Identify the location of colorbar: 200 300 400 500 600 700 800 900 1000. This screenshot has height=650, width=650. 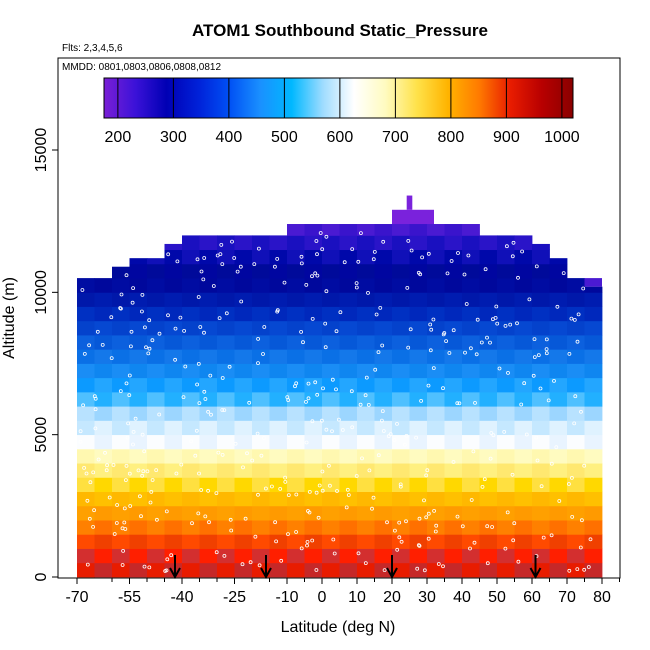
(341, 111).